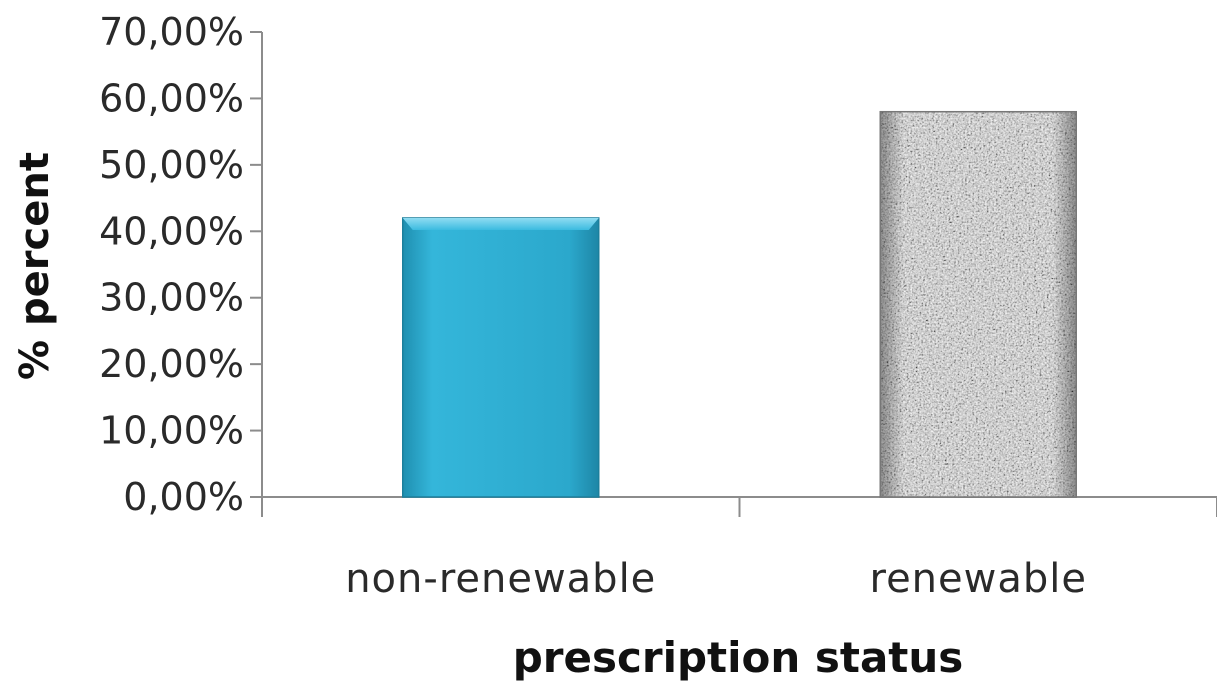 The height and width of the screenshot is (692, 1217). Describe the element at coordinates (500, 579) in the screenshot. I see `x-tick-label: non-renewable` at that location.